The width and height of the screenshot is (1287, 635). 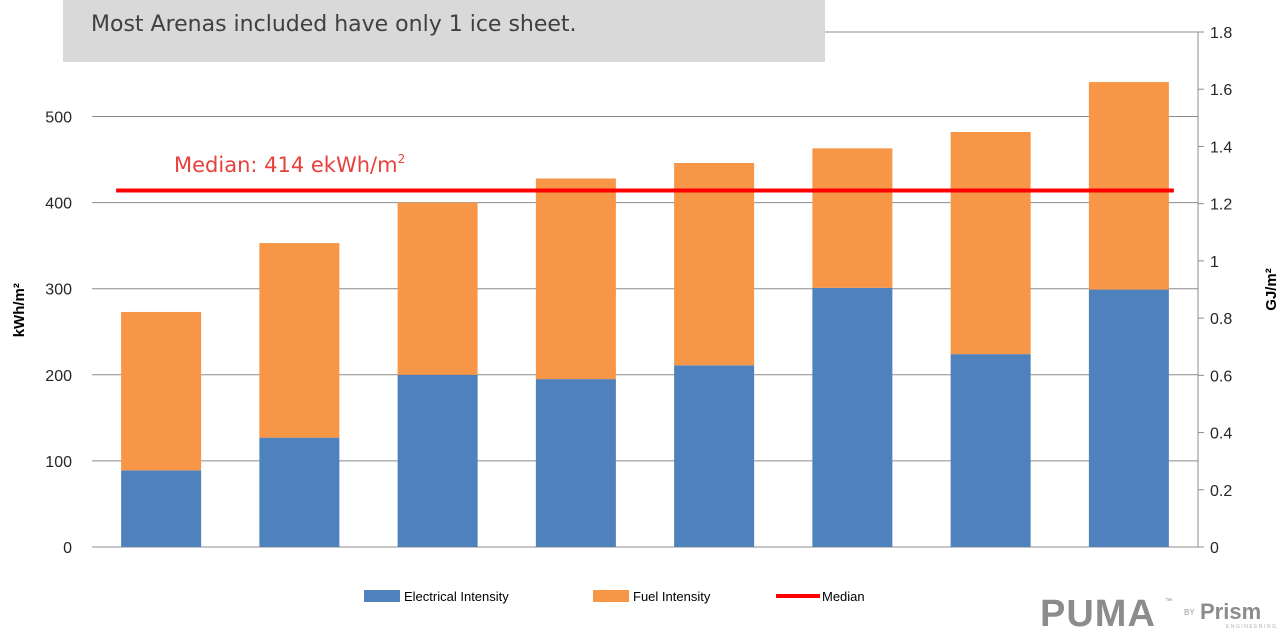 What do you see at coordinates (1271, 289) in the screenshot?
I see `y2-axis-title: GJ/m²` at bounding box center [1271, 289].